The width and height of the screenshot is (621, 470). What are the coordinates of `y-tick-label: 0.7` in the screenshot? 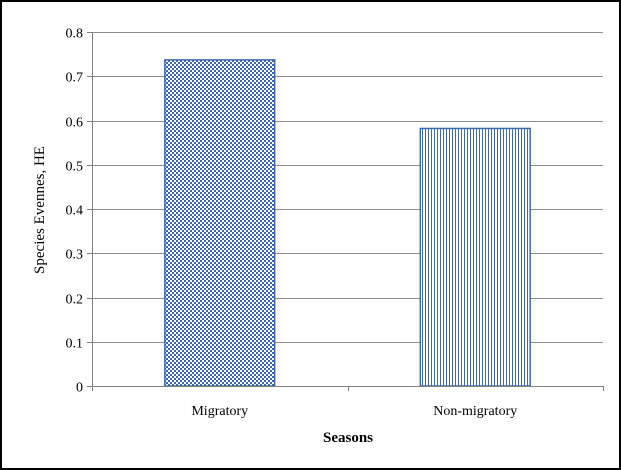 It's located at (75, 78).